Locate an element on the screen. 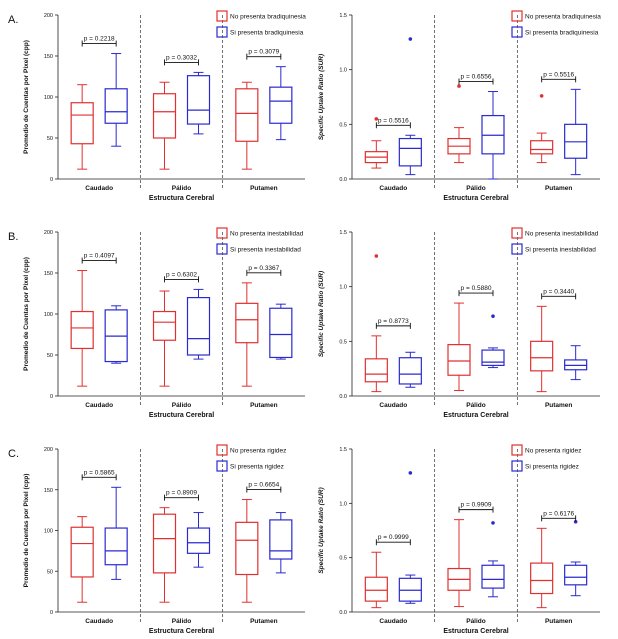 This screenshot has width=618, height=639. p-value-label: p = 0.3079 is located at coordinates (263, 52).